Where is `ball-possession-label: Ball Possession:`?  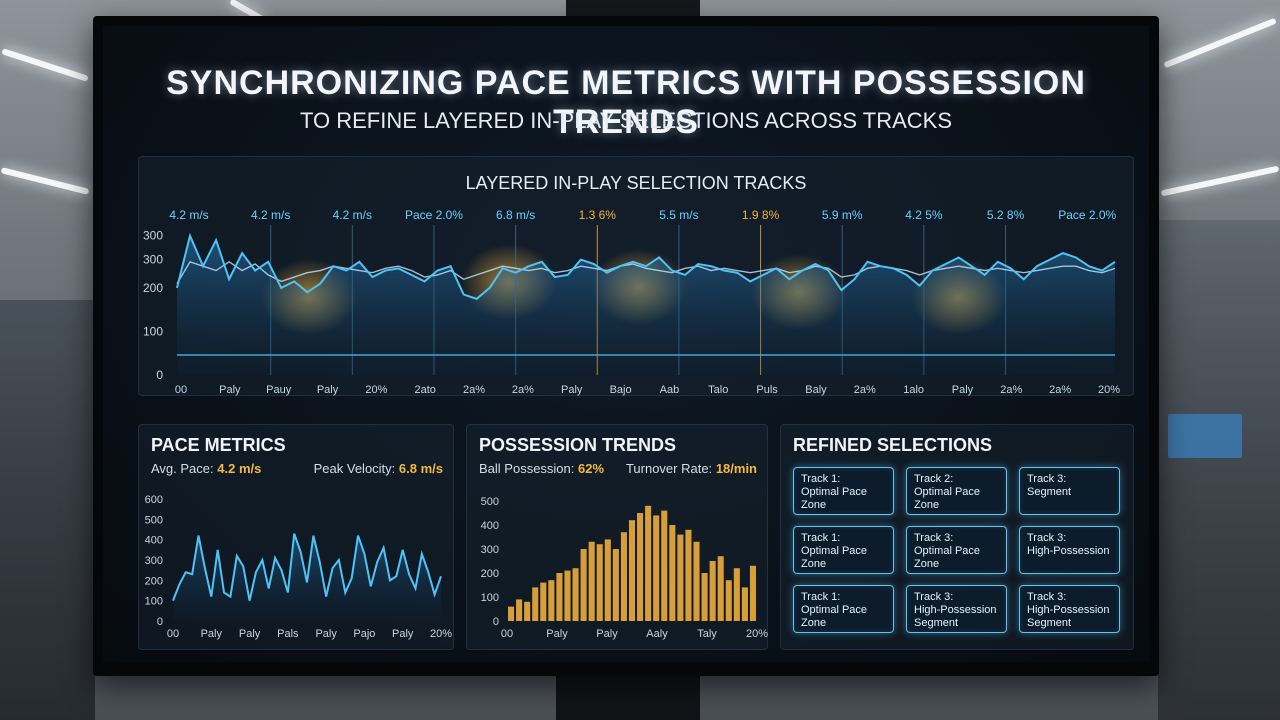 ball-possession-label: Ball Possession: is located at coordinates (527, 468).